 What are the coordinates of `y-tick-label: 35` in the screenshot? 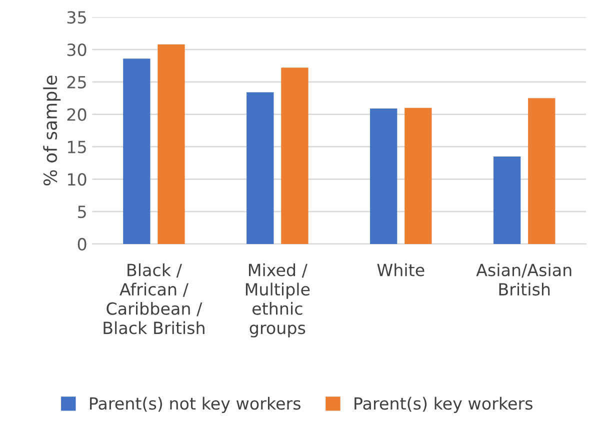 It's located at (76, 17).